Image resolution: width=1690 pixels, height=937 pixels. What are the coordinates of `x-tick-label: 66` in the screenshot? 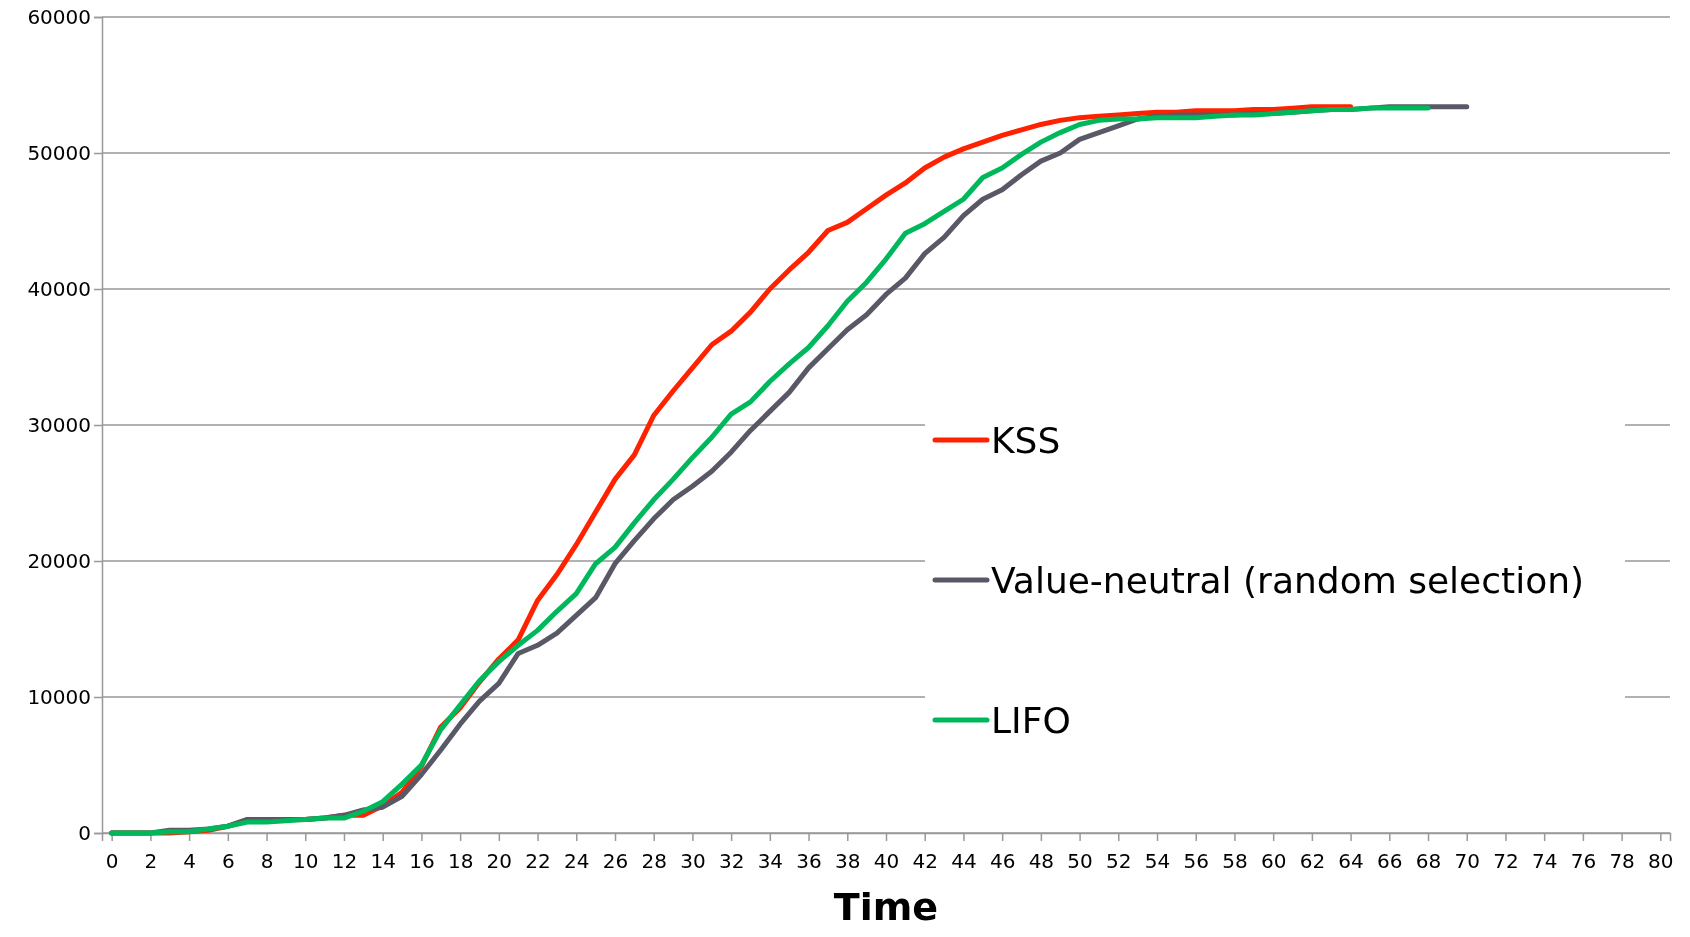 It's located at (1390, 861).